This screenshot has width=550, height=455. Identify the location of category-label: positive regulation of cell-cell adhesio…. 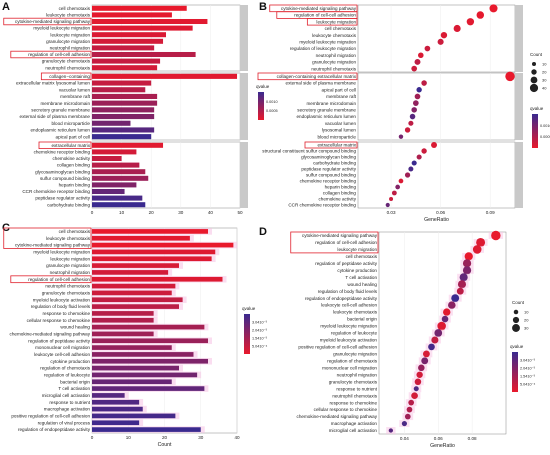
(337, 347).